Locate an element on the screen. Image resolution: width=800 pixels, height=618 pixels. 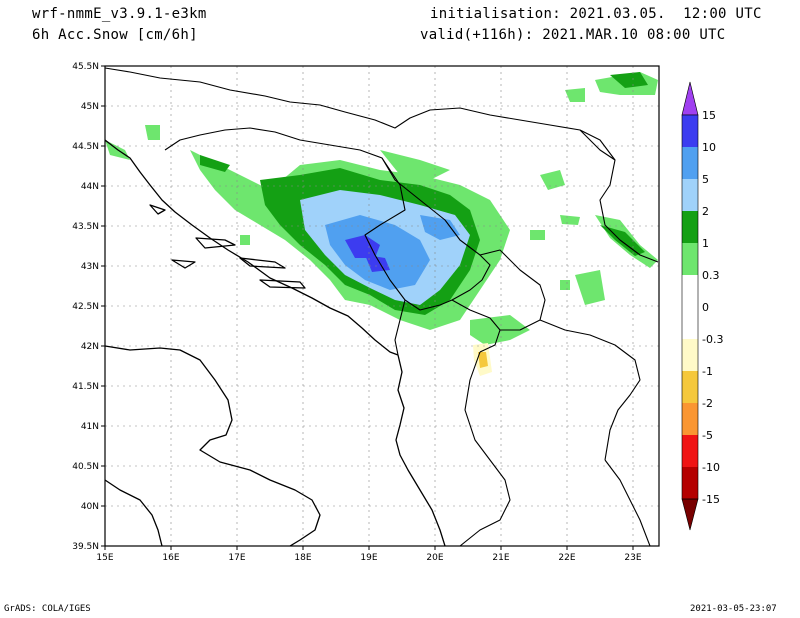
grads-credit: GrADS: COLA/IGES is located at coordinates (47, 609).